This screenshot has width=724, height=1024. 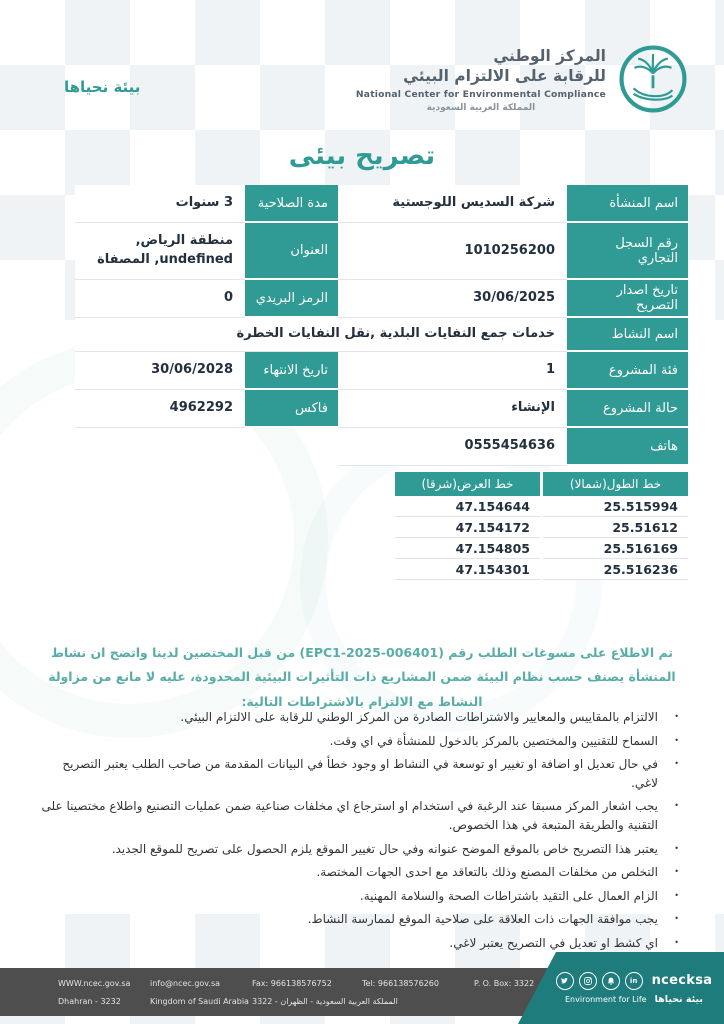 What do you see at coordinates (504, 983) in the screenshot?
I see `footer-pobox: P. O. Box: 3322` at bounding box center [504, 983].